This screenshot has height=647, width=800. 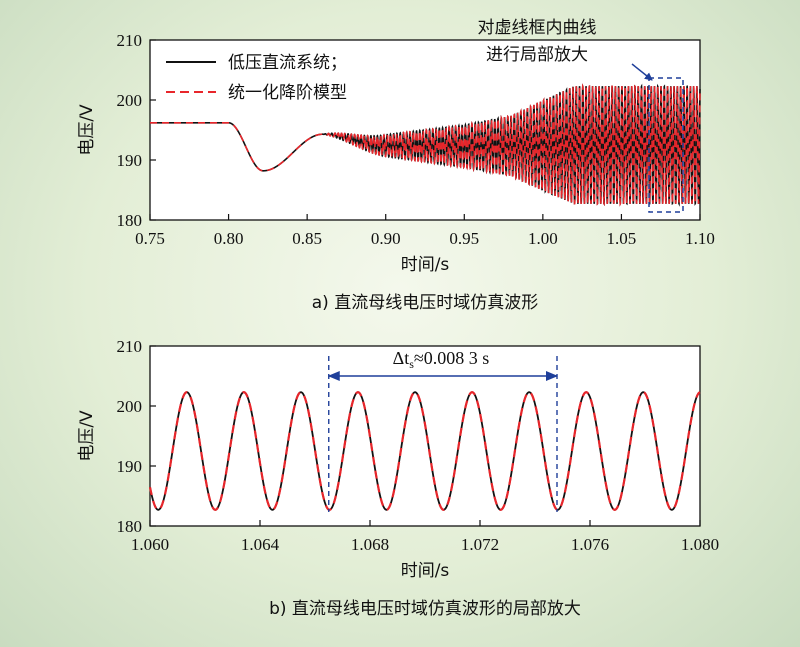 What do you see at coordinates (130, 466) in the screenshot?
I see `chart-b-y-tick-label-1: 190` at bounding box center [130, 466].